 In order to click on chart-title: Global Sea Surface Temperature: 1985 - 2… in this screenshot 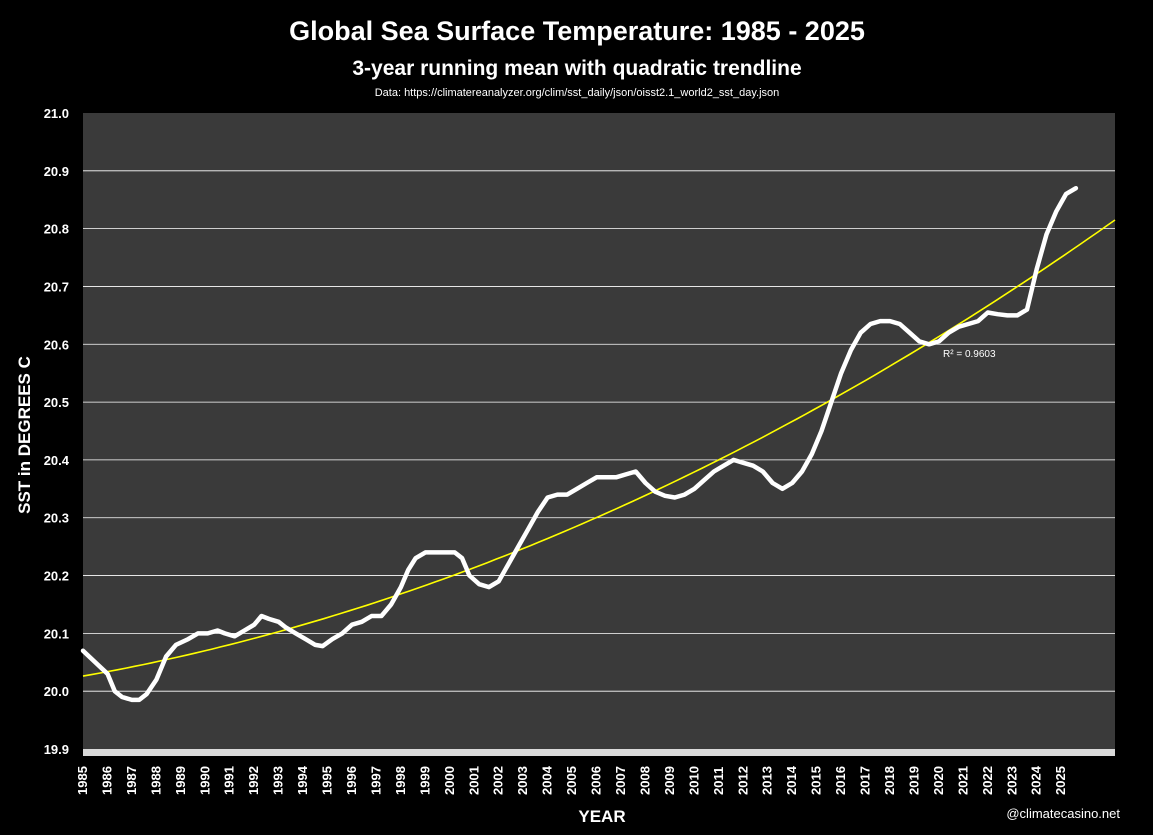, I will do `click(577, 31)`.